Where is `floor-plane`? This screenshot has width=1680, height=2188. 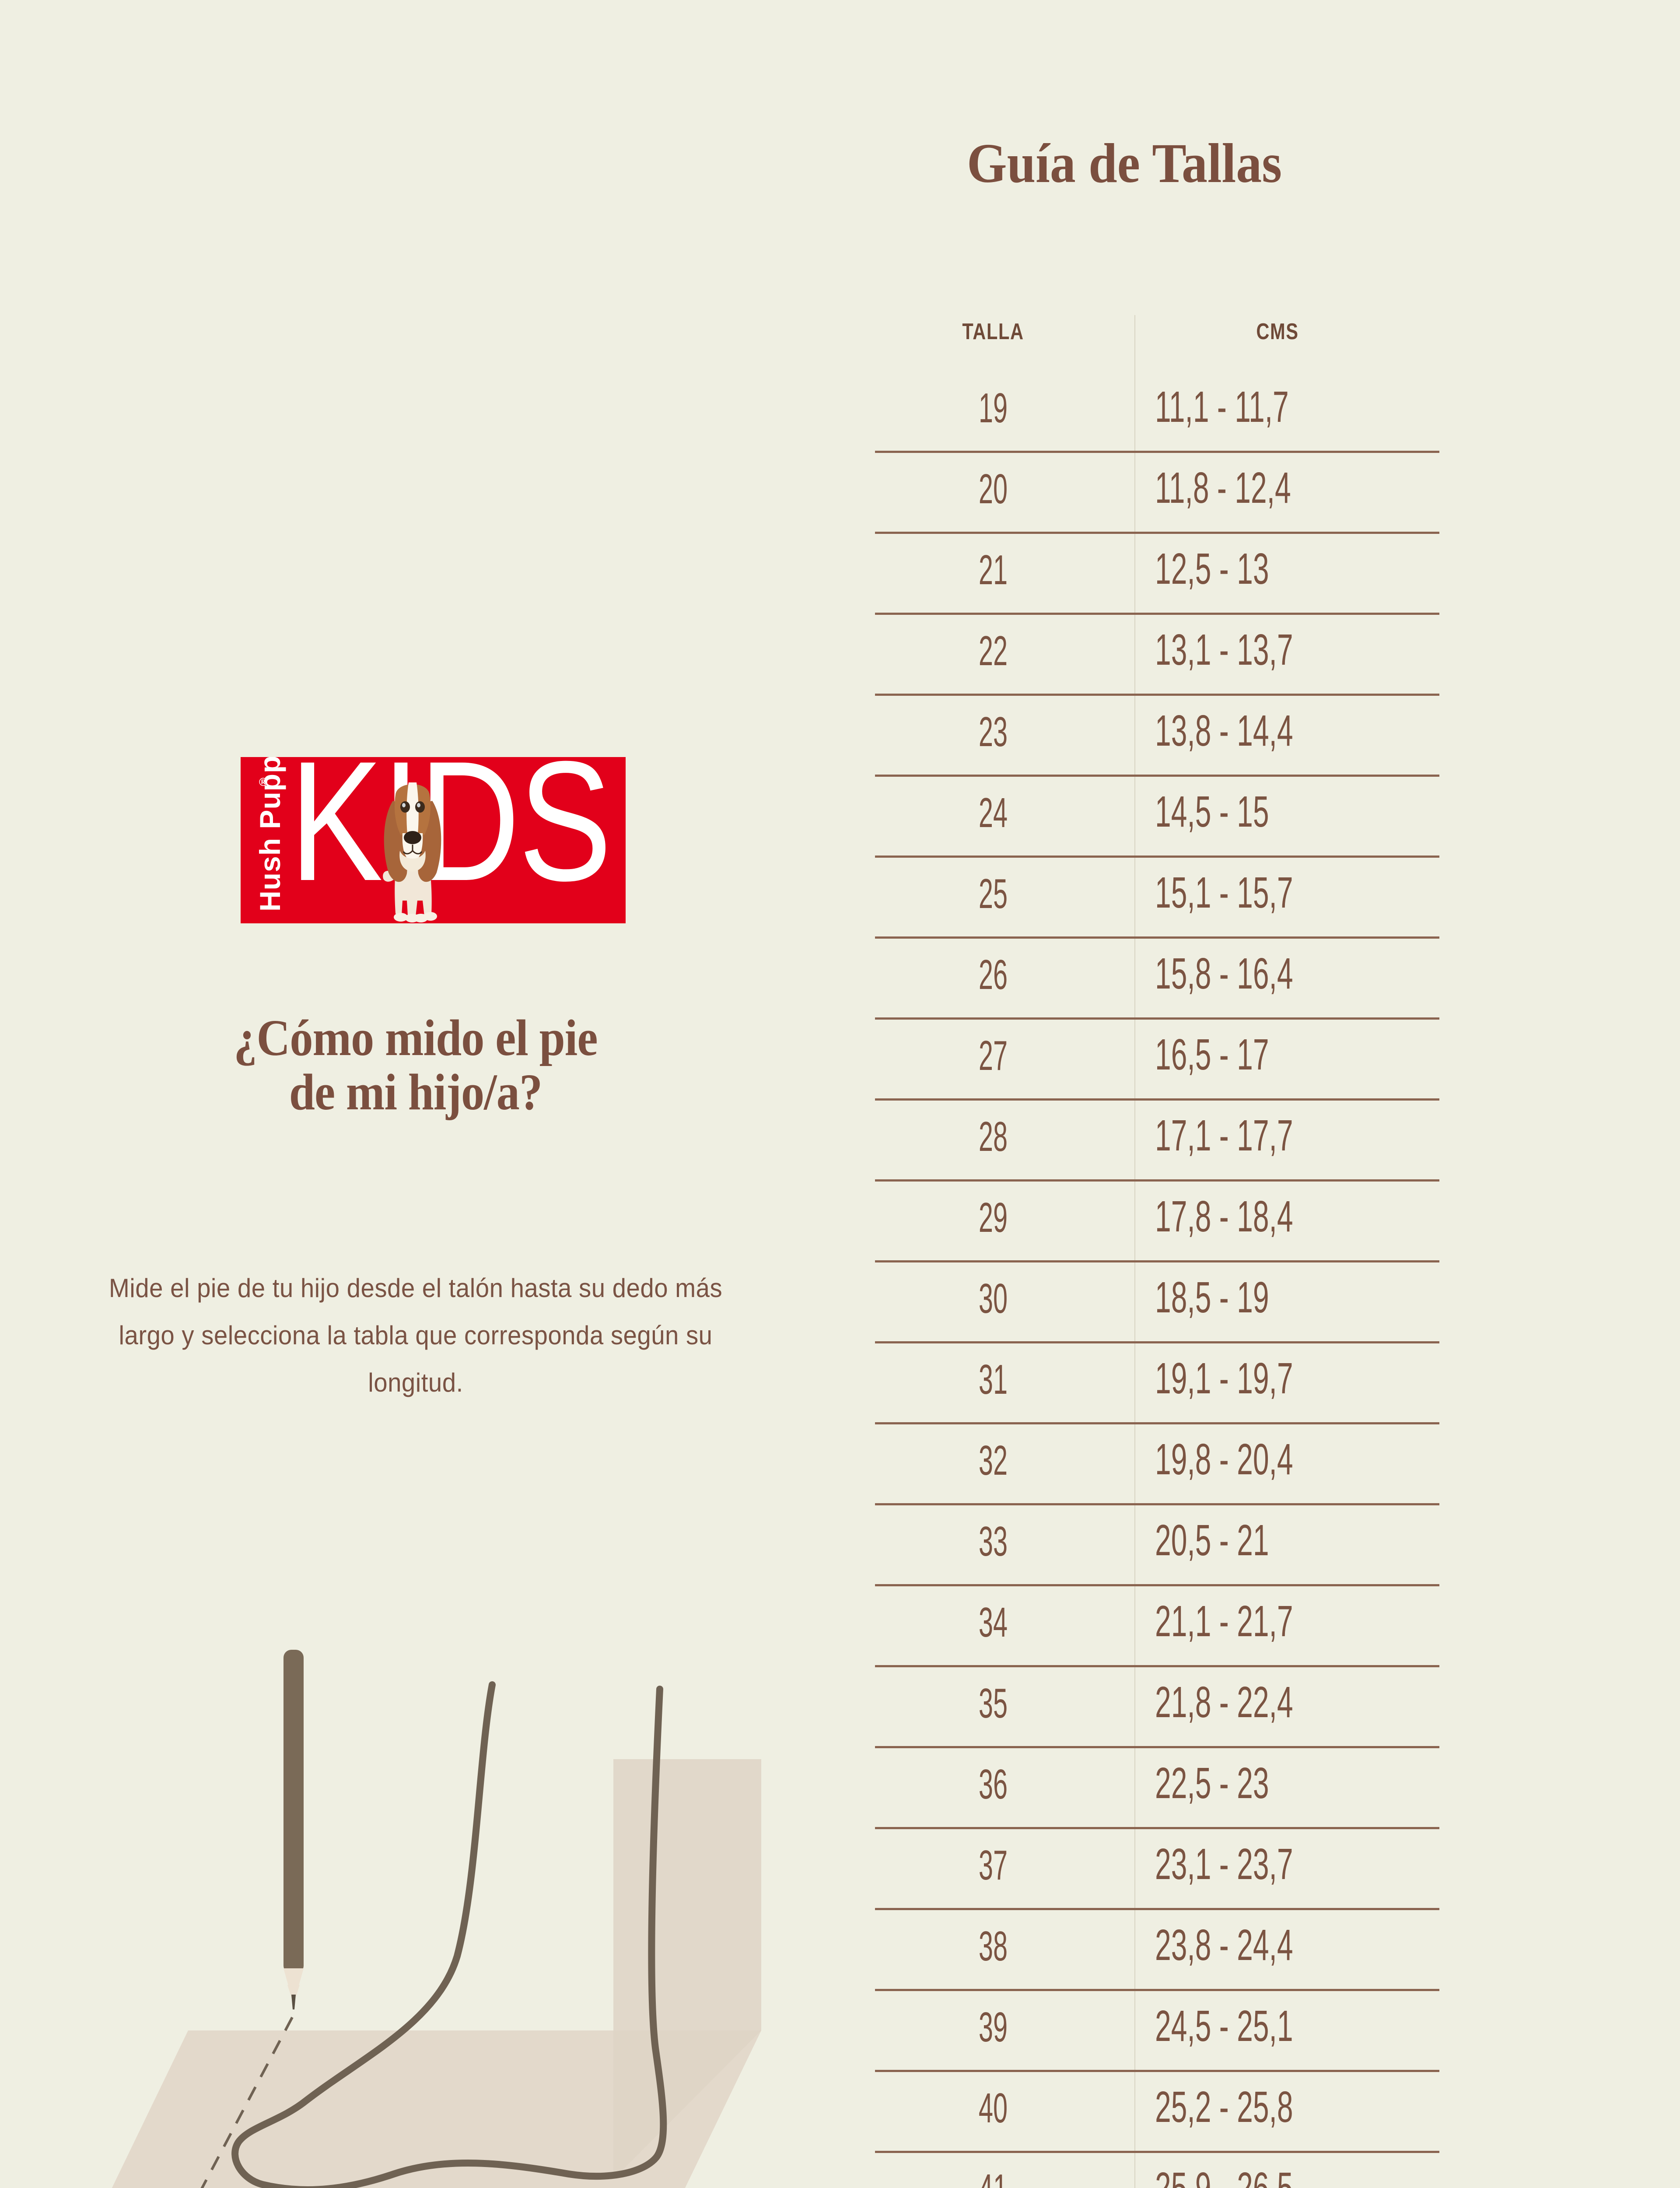
floor-plane is located at coordinates (436, 2109).